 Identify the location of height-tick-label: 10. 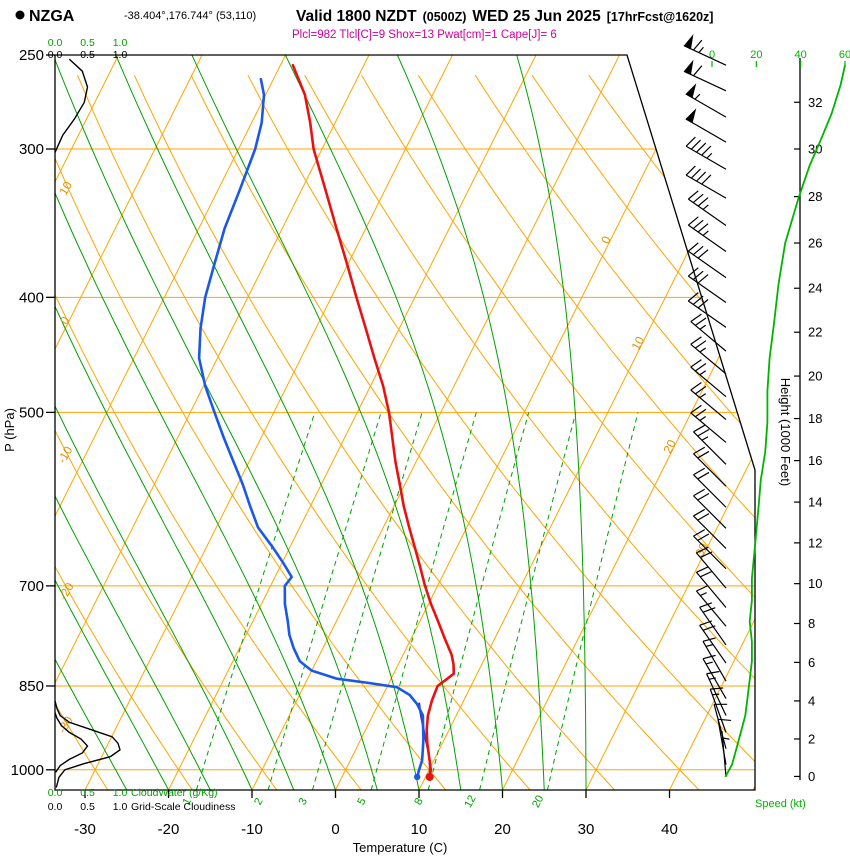
(815, 583).